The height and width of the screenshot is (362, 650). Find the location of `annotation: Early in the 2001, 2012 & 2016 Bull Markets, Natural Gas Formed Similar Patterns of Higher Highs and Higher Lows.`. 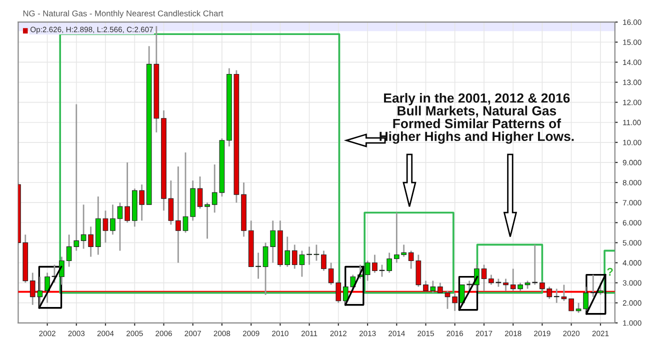

annotation: Early in the 2001, 2012 & 2016 Bull Markets, Natural Gas Formed Similar Patterns of Higher Highs and Higher Lows. is located at coordinates (477, 118).